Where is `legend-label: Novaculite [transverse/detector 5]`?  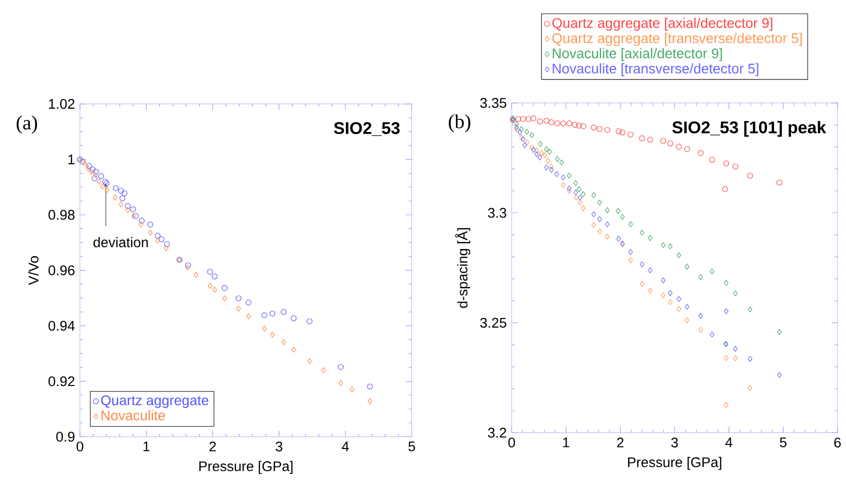
legend-label: Novaculite [transverse/detector 5] is located at coordinates (655, 69).